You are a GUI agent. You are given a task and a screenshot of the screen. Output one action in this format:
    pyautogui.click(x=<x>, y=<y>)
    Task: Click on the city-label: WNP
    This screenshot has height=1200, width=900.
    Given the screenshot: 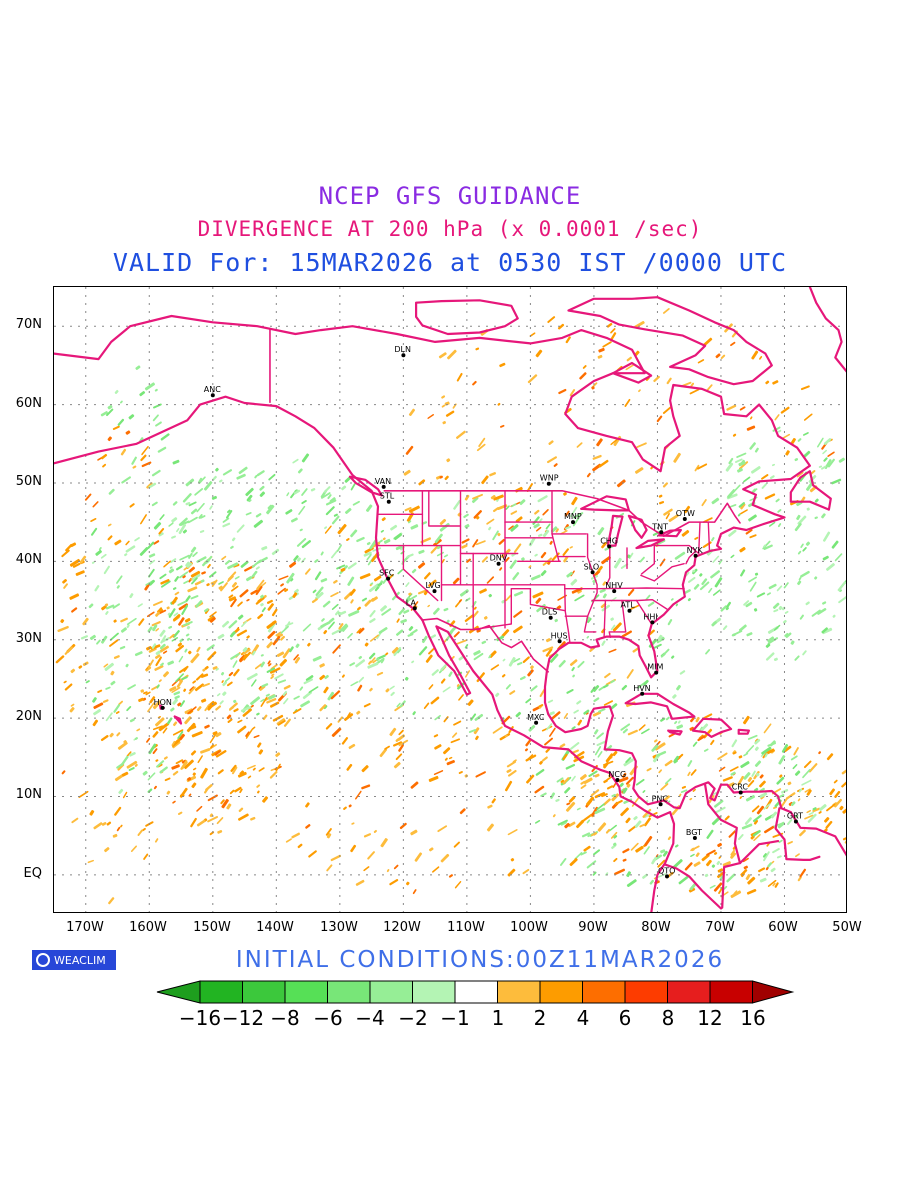 What is the action you would take?
    pyautogui.click(x=549, y=478)
    